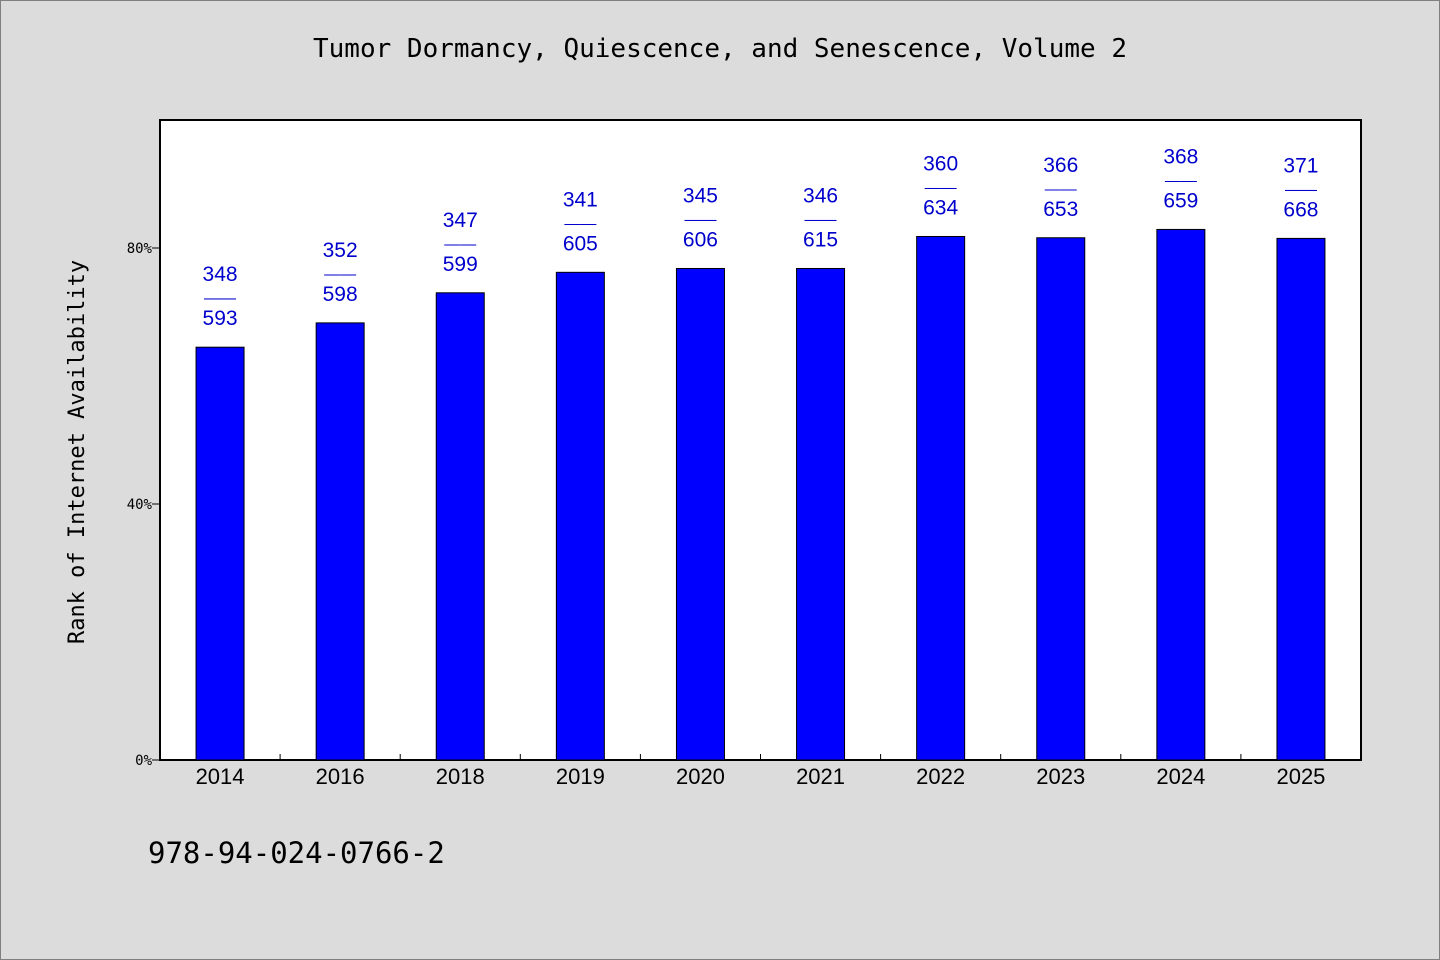 The width and height of the screenshot is (1440, 960). Describe the element at coordinates (820, 776) in the screenshot. I see `x-tick-label: 2021` at that location.